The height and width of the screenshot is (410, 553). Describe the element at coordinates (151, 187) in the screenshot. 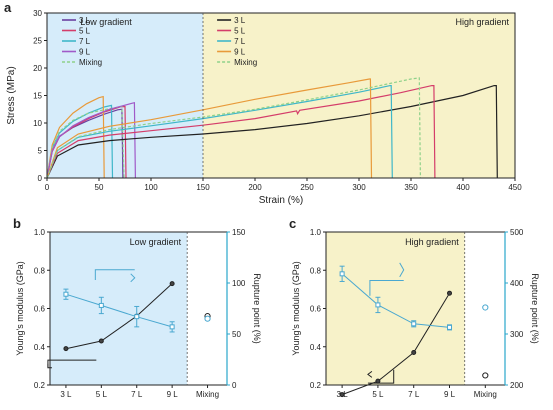

I see `x-tick-label: 100` at that location.